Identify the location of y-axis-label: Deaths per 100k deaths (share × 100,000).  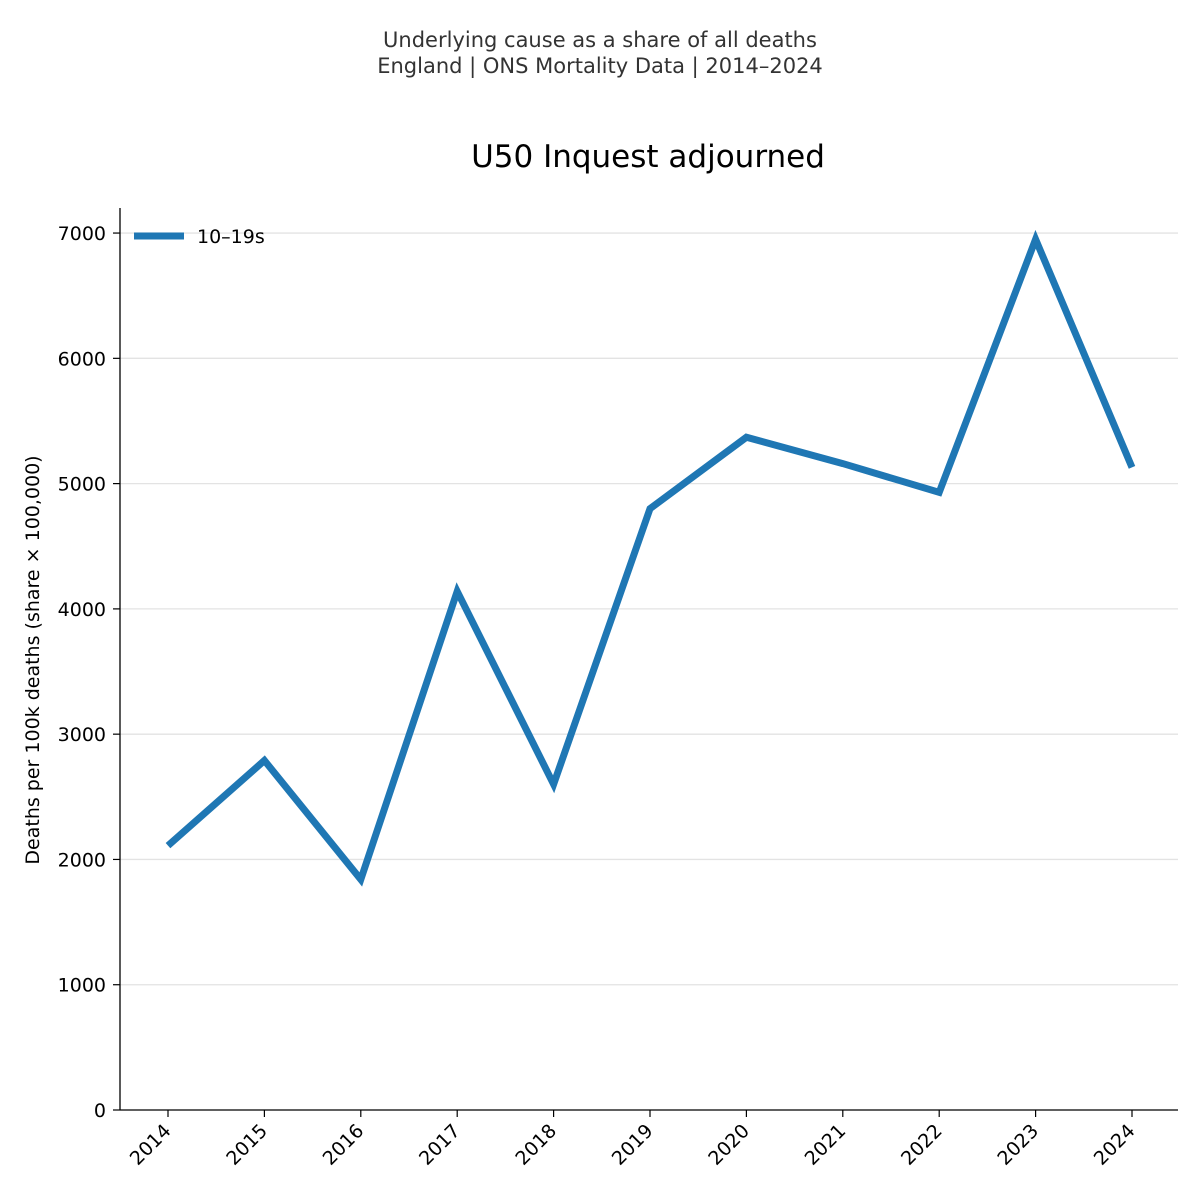
(33, 659).